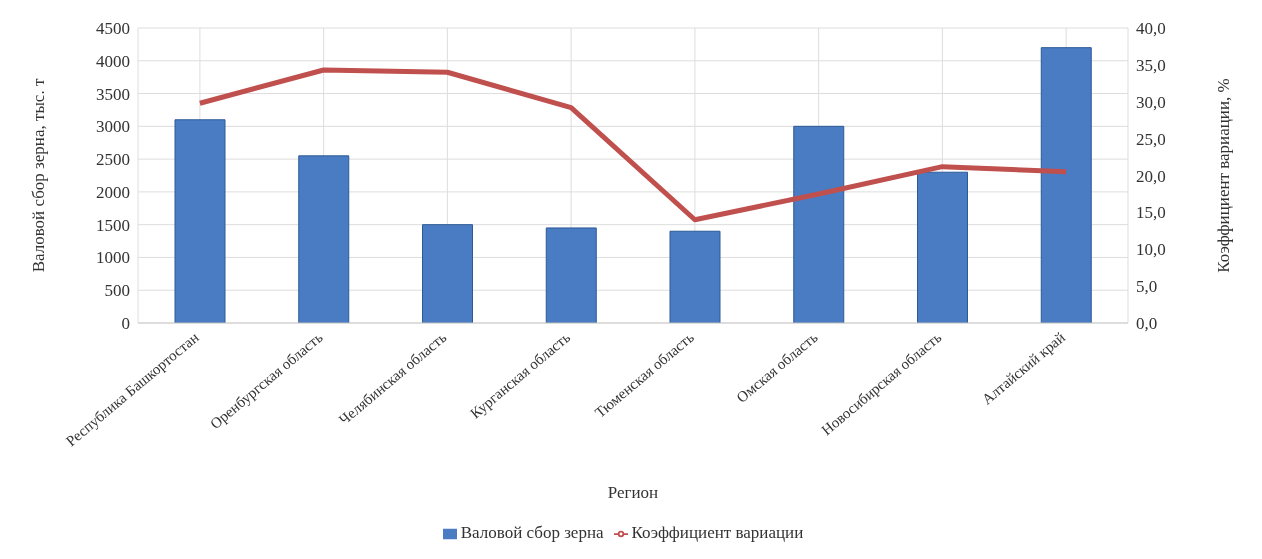 The image size is (1262, 559). I want to click on y-tick-label: 4000, so click(113, 61).